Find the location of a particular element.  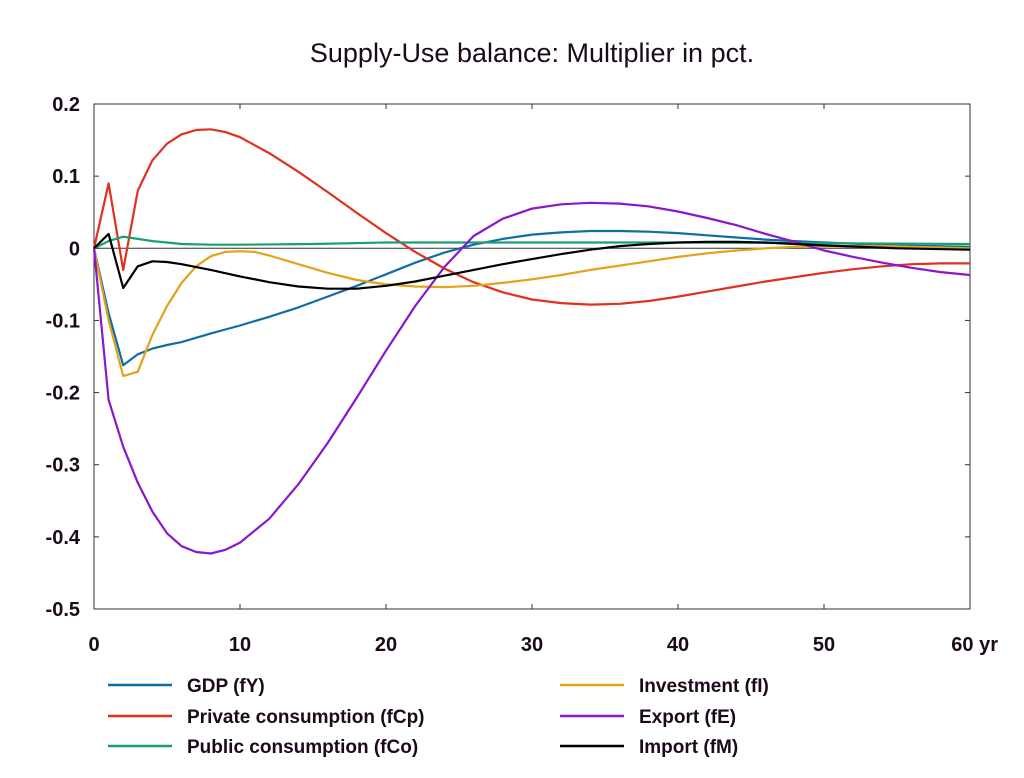

legend-label-5: Import (fM) is located at coordinates (688, 747).